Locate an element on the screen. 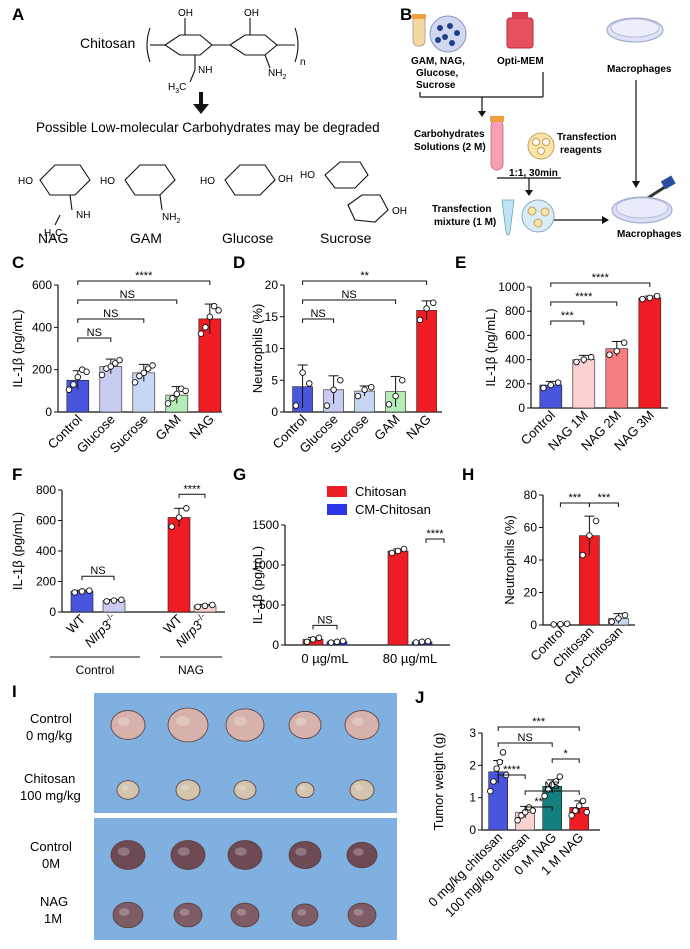 Image resolution: width=690 pixels, height=949 pixels. chitosan-oh-2: OH is located at coordinates (251, 13).